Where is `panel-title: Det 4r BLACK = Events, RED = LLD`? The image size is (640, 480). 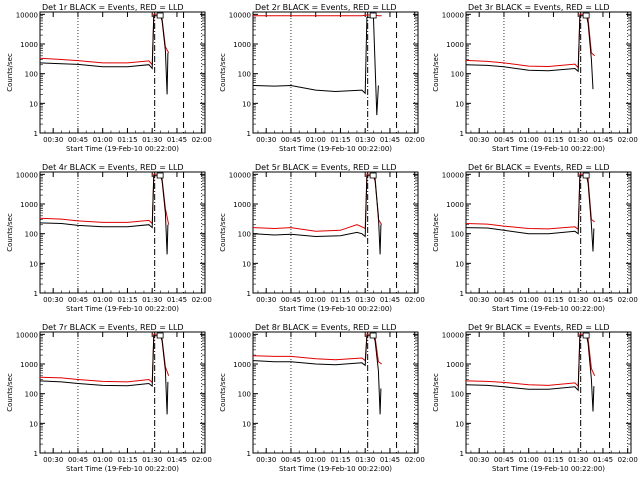 panel-title: Det 4r BLACK = Events, RED = LLD is located at coordinates (113, 167).